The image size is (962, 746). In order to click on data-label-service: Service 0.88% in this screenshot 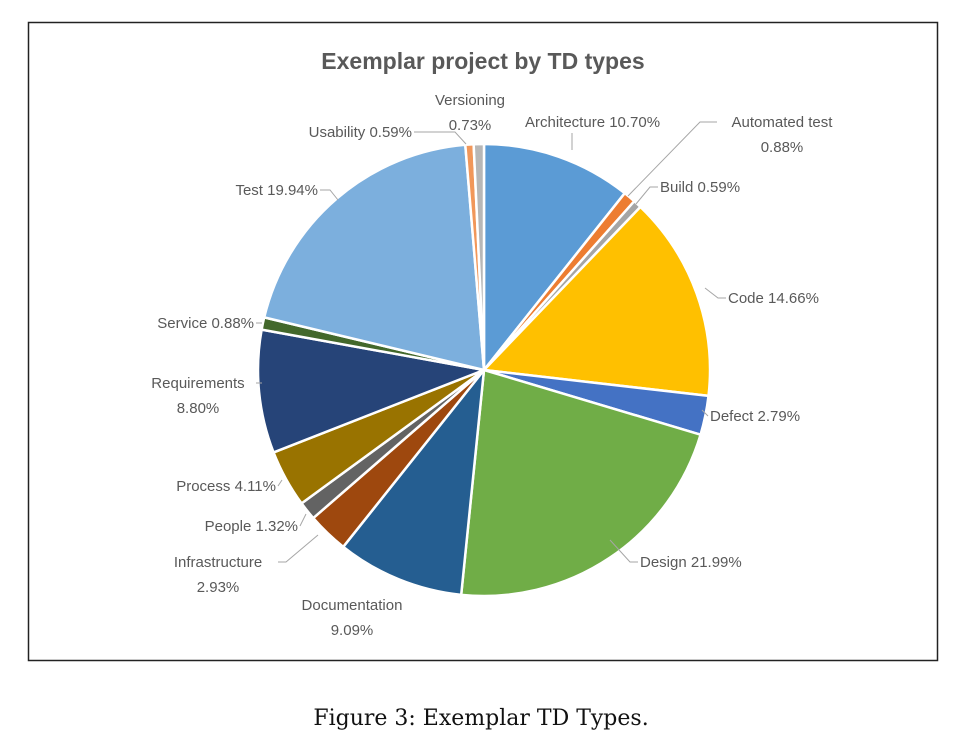, I will do `click(205, 323)`.